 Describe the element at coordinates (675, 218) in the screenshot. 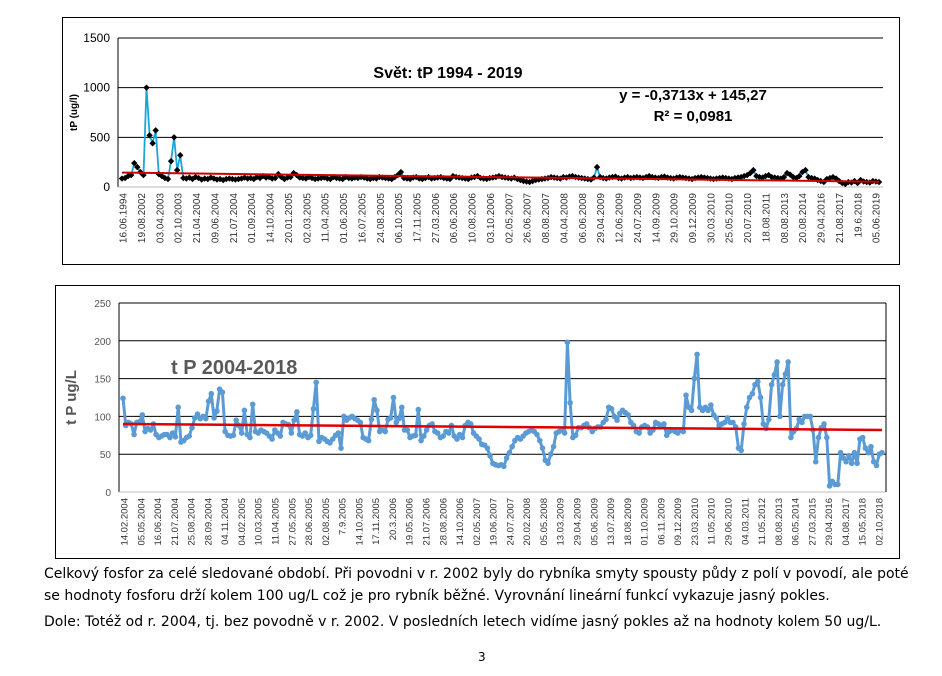

I see `x-tick-label: 29.10.2009` at that location.